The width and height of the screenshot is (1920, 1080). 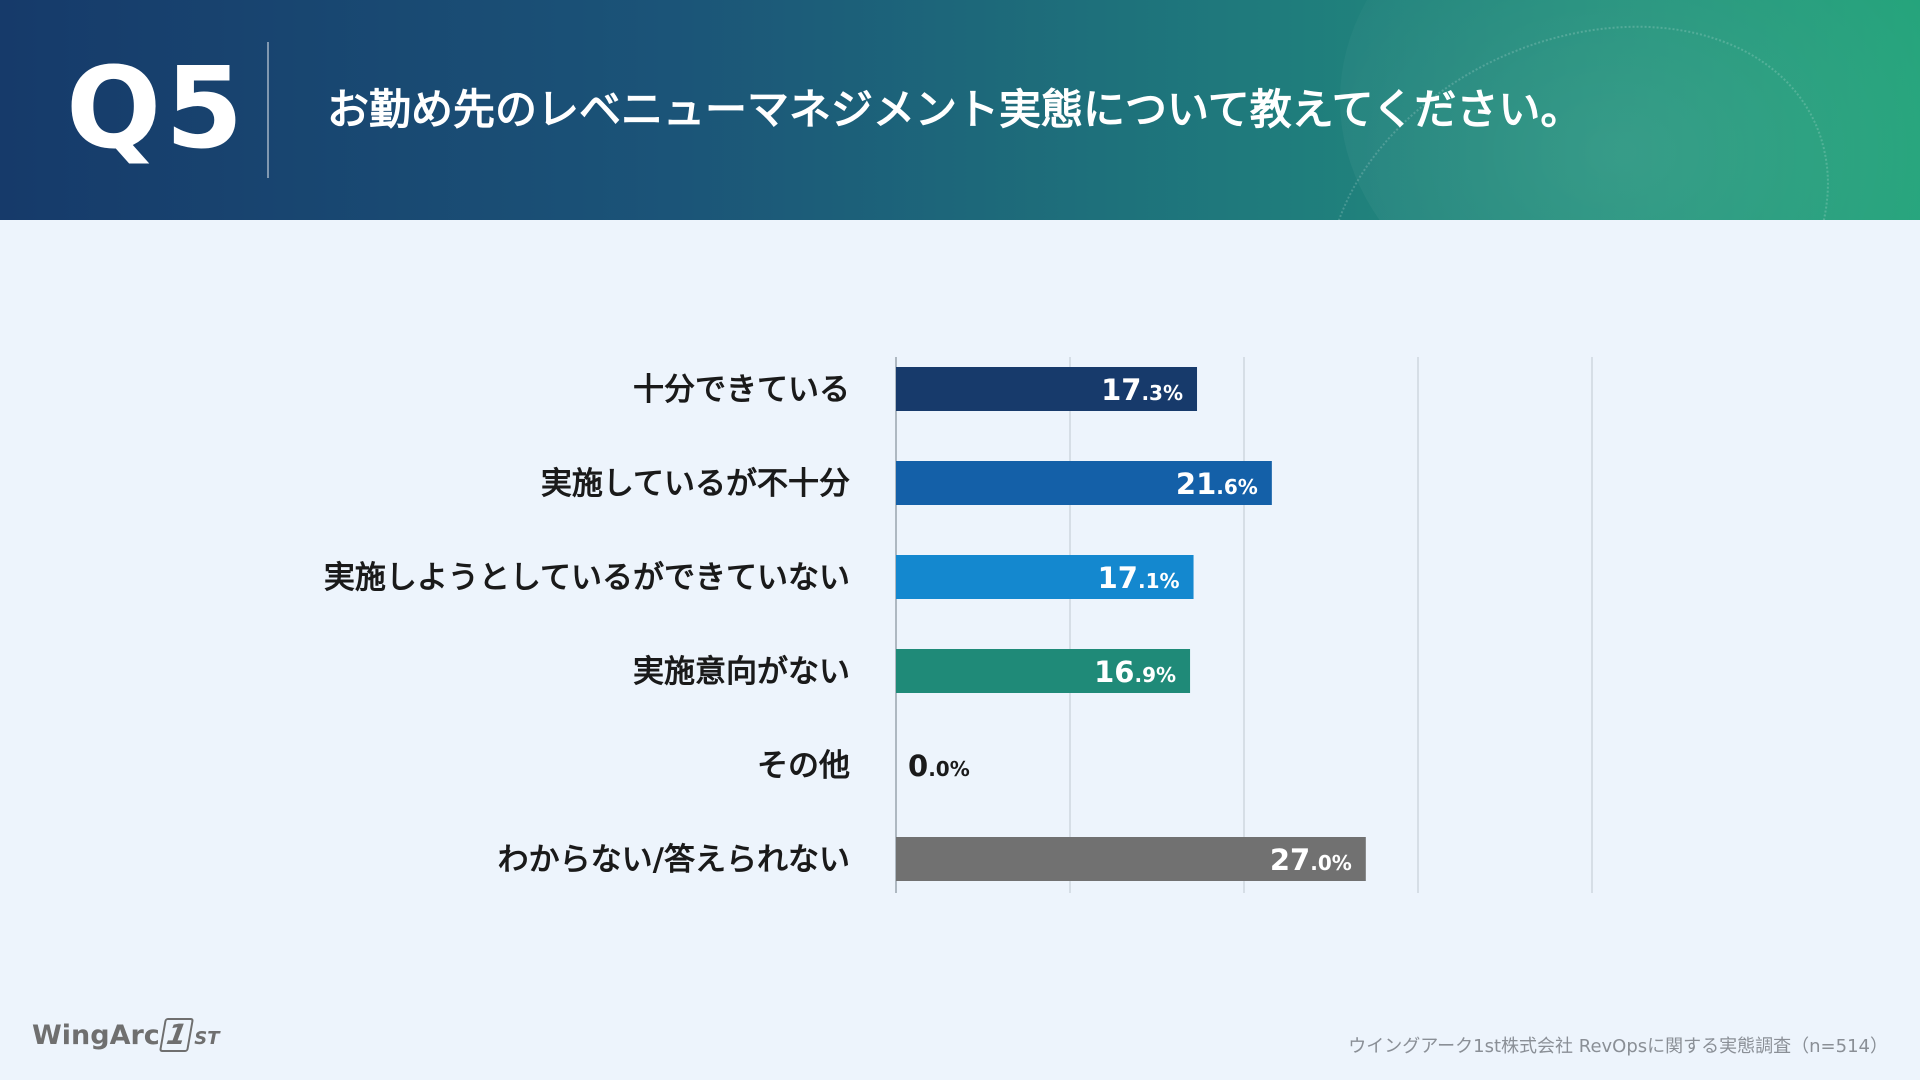 I want to click on data-label: 21.6%, so click(x=1217, y=484).